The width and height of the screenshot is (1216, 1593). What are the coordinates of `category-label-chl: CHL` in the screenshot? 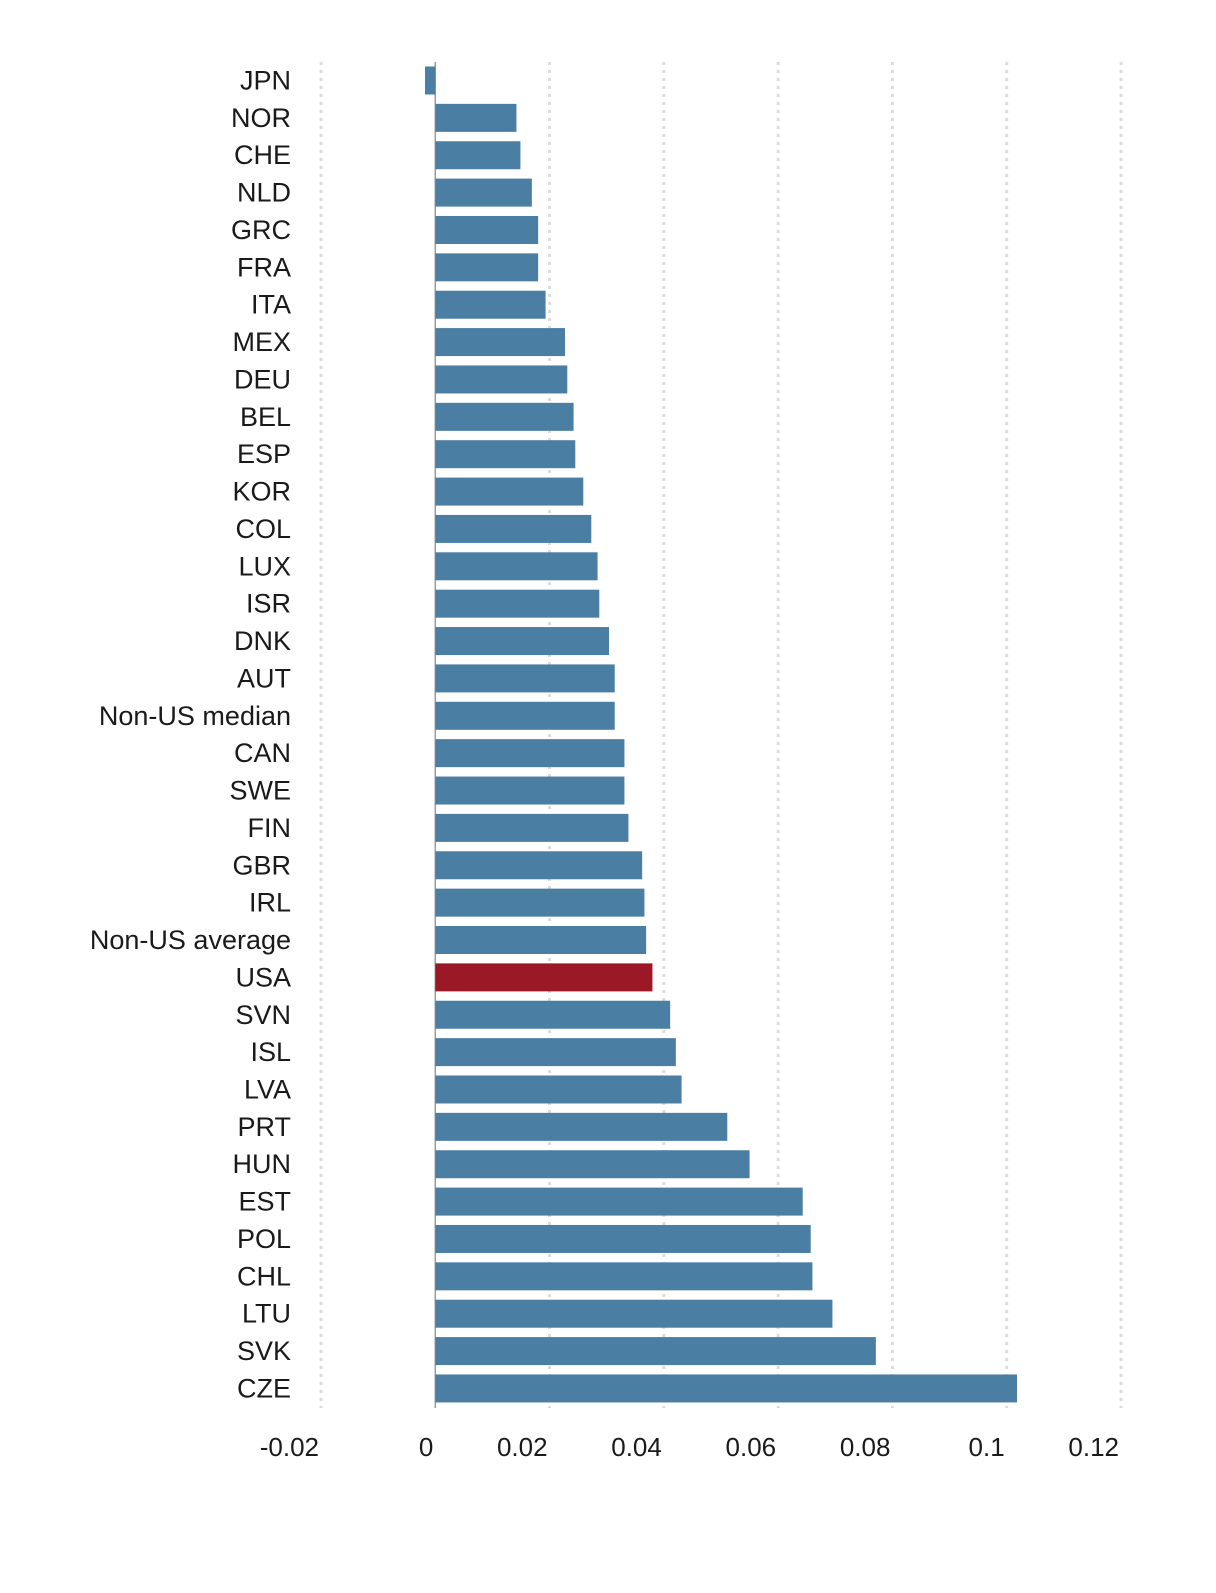 It's located at (264, 1276).